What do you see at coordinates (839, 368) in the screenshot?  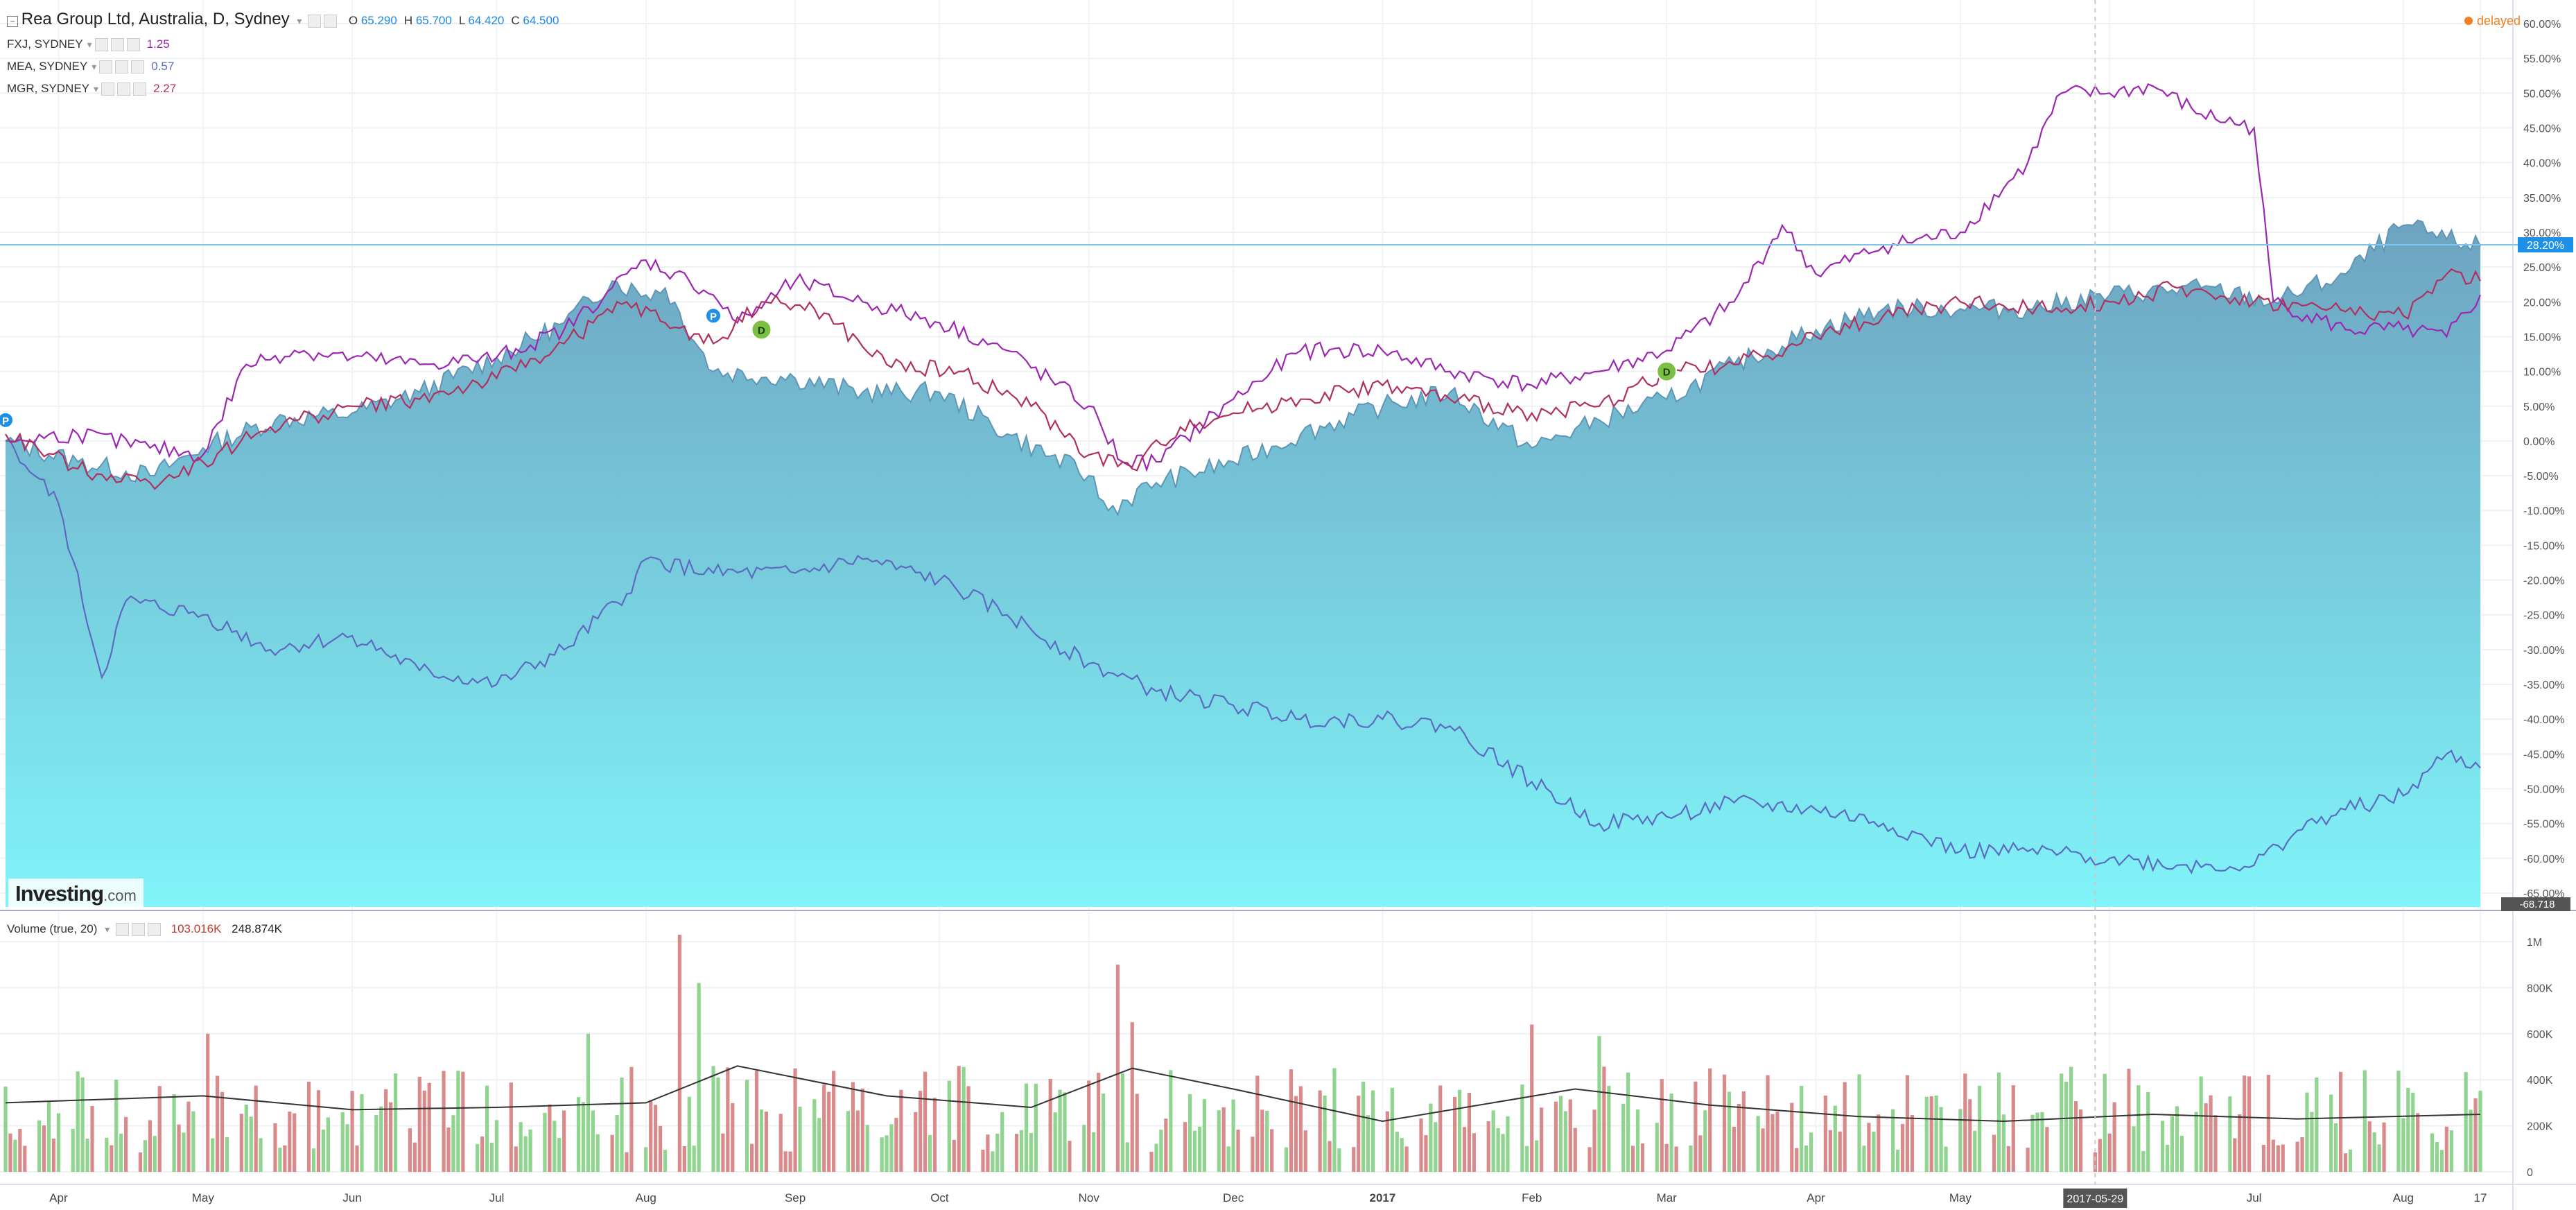 I see `event-markers: P P D D` at bounding box center [839, 368].